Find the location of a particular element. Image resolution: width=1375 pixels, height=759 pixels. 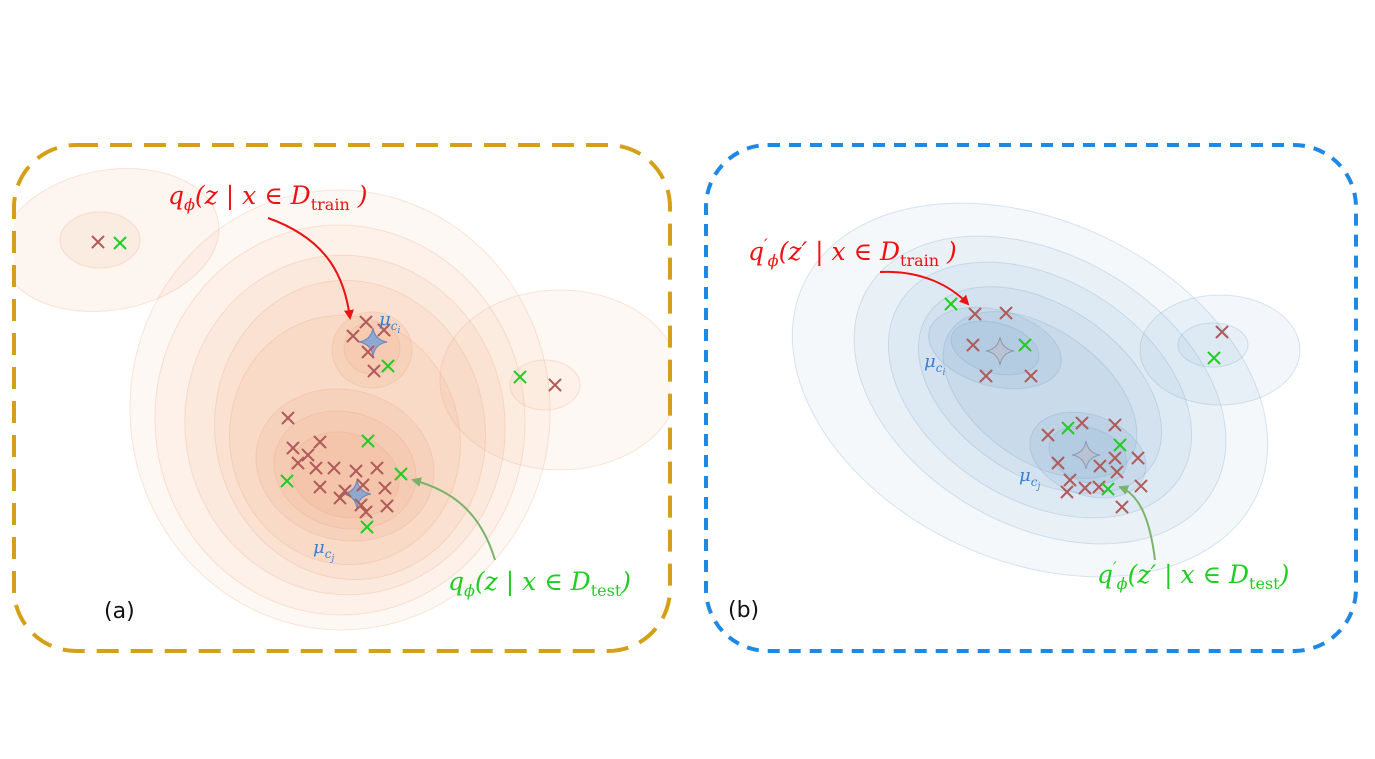

test-distribution-label-a: qϕ(z | x ∈ Dtest) is located at coordinates (539, 583).